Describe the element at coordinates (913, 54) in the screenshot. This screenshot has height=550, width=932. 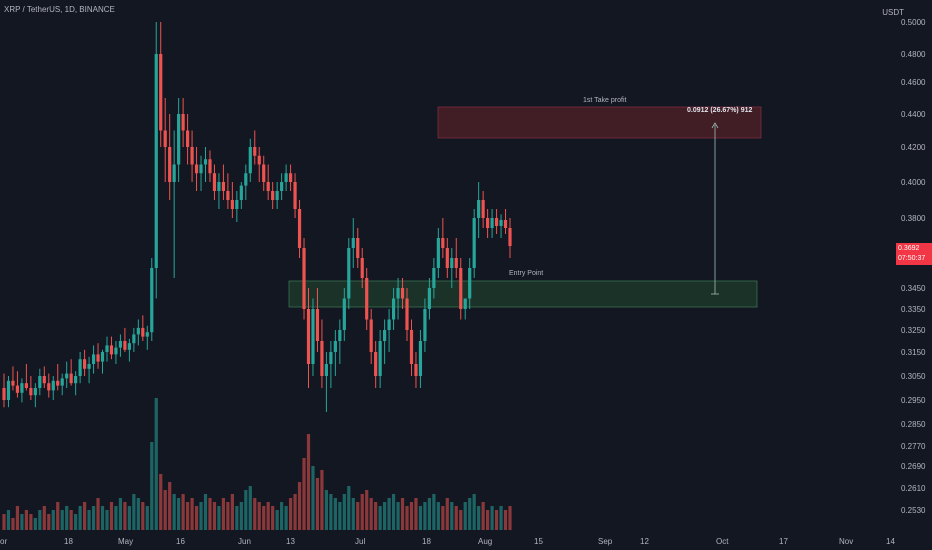
I see `price-tick-label: 0.4800` at that location.